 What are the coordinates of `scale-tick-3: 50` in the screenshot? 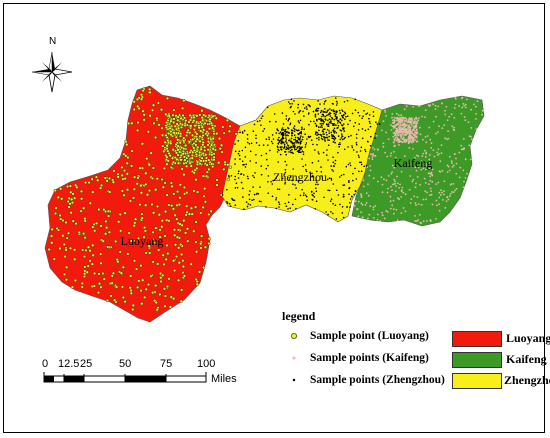 It's located at (125, 364).